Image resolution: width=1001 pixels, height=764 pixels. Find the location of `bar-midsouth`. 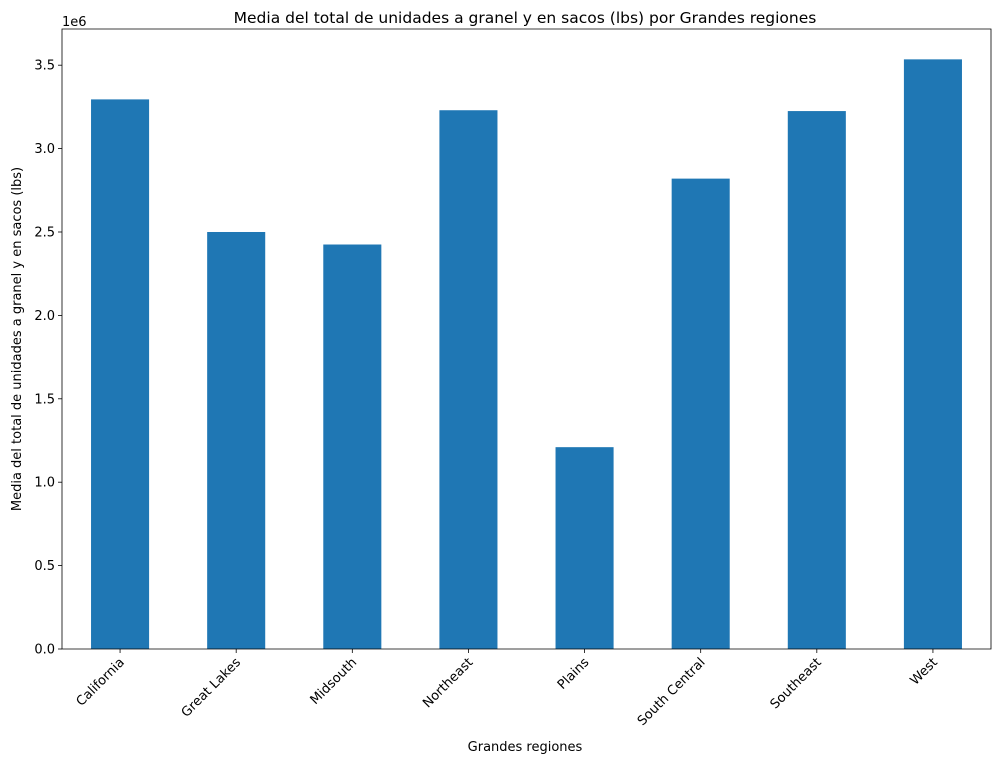

bar-midsouth is located at coordinates (352, 446).